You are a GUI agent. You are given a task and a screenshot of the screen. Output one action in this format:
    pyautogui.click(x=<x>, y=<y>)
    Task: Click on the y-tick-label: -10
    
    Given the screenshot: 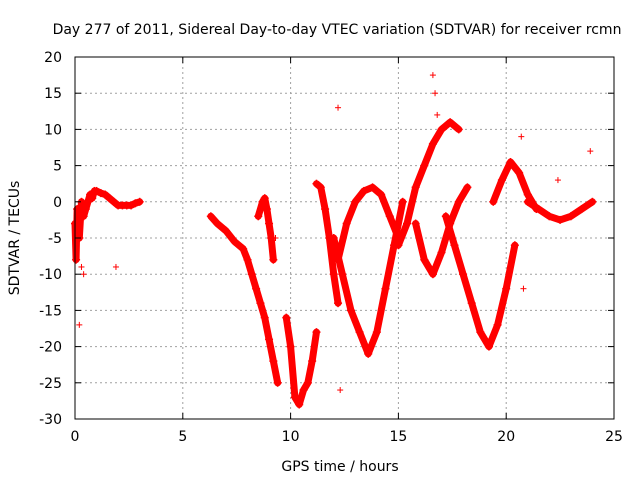 What is the action you would take?
    pyautogui.click(x=50, y=275)
    